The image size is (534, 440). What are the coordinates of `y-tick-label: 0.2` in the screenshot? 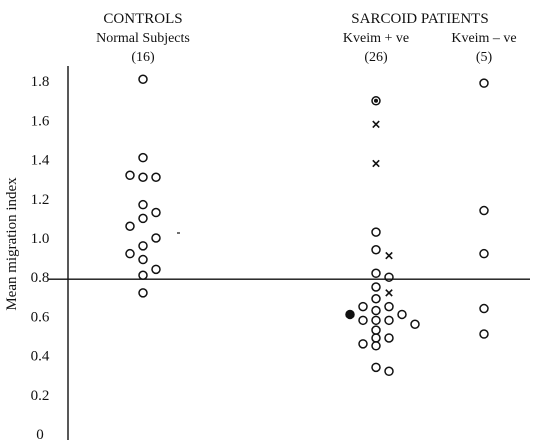 It's located at (40, 396).